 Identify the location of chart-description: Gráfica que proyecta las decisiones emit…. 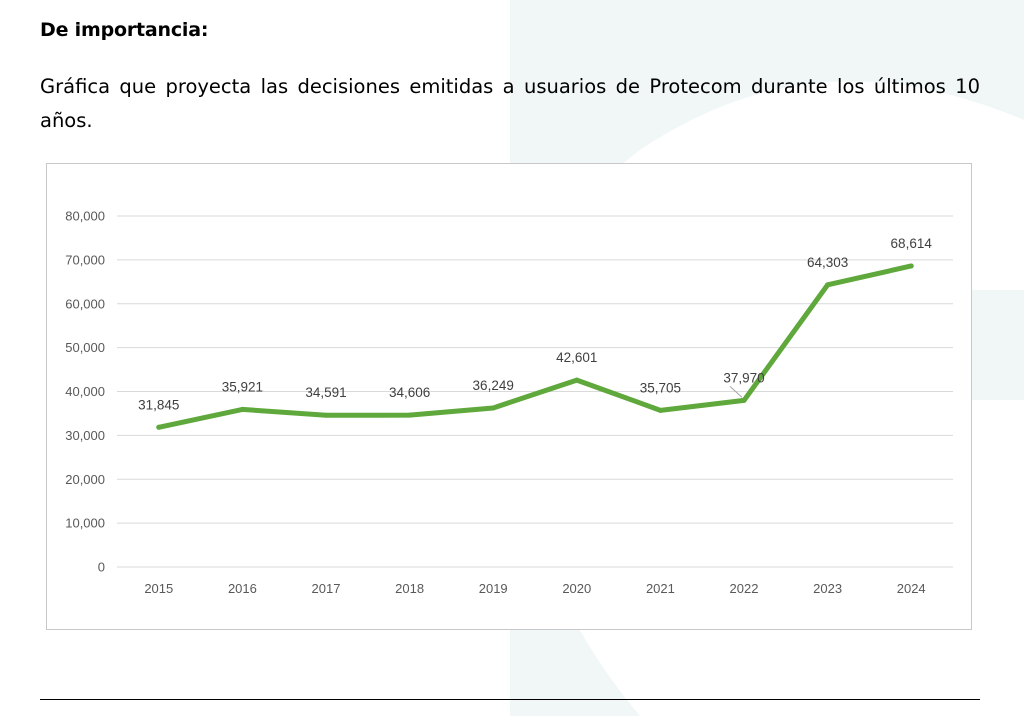
(510, 103).